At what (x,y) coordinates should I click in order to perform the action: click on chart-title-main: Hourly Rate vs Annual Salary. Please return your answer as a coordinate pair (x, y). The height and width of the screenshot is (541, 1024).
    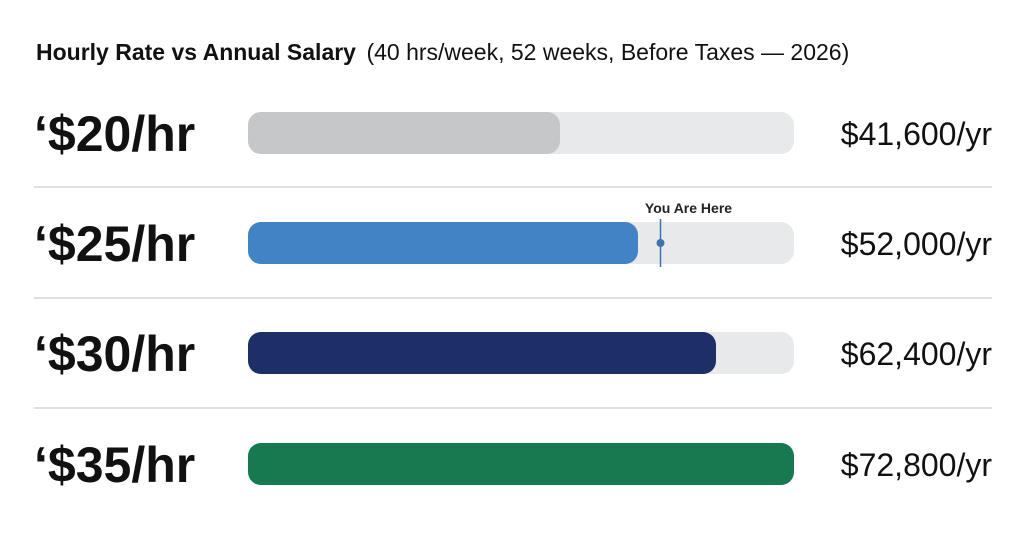
    Looking at the image, I should click on (196, 52).